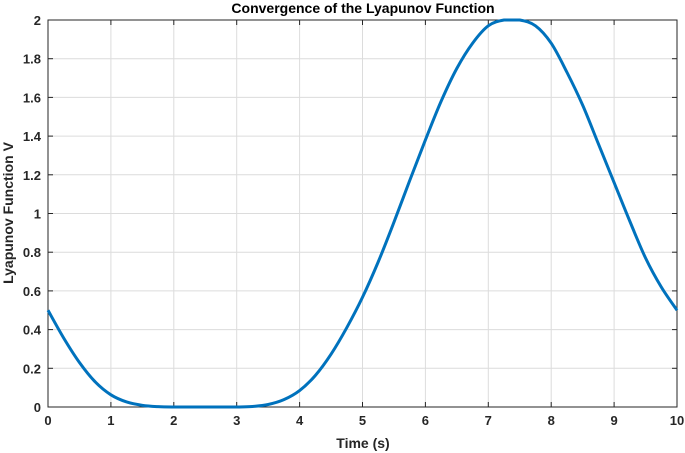 The image size is (685, 453). I want to click on x-tick-label: 0, so click(47, 420).